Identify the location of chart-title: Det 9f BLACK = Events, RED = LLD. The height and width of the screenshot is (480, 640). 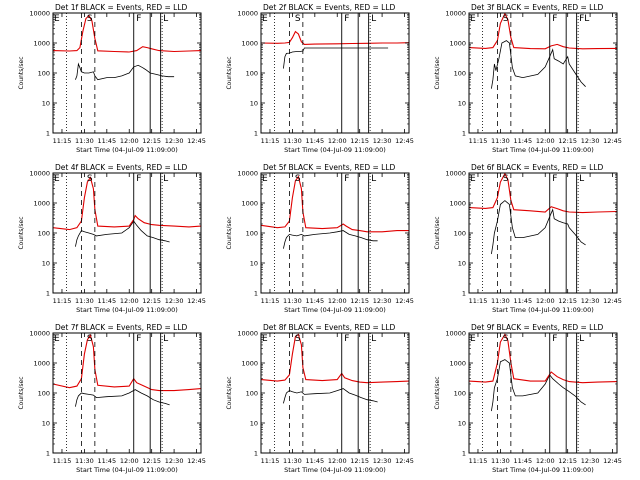
(537, 327).